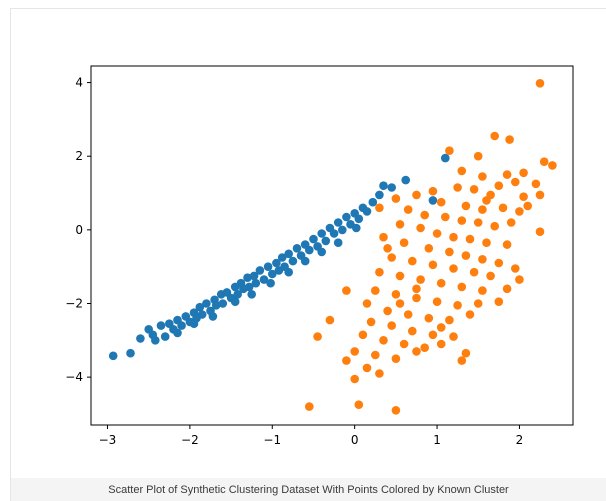 Image resolution: width=606 pixels, height=501 pixels. What do you see at coordinates (79, 83) in the screenshot?
I see `y-tick-label: 4` at bounding box center [79, 83].